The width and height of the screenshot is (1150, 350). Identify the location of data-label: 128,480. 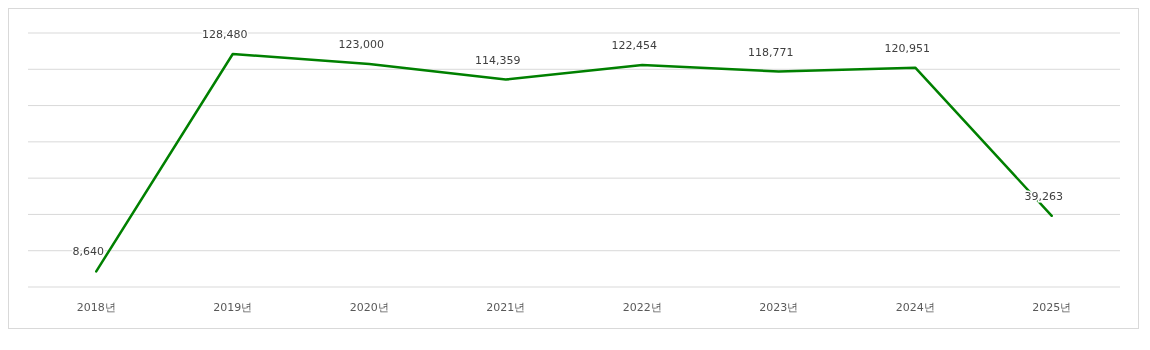
(225, 34).